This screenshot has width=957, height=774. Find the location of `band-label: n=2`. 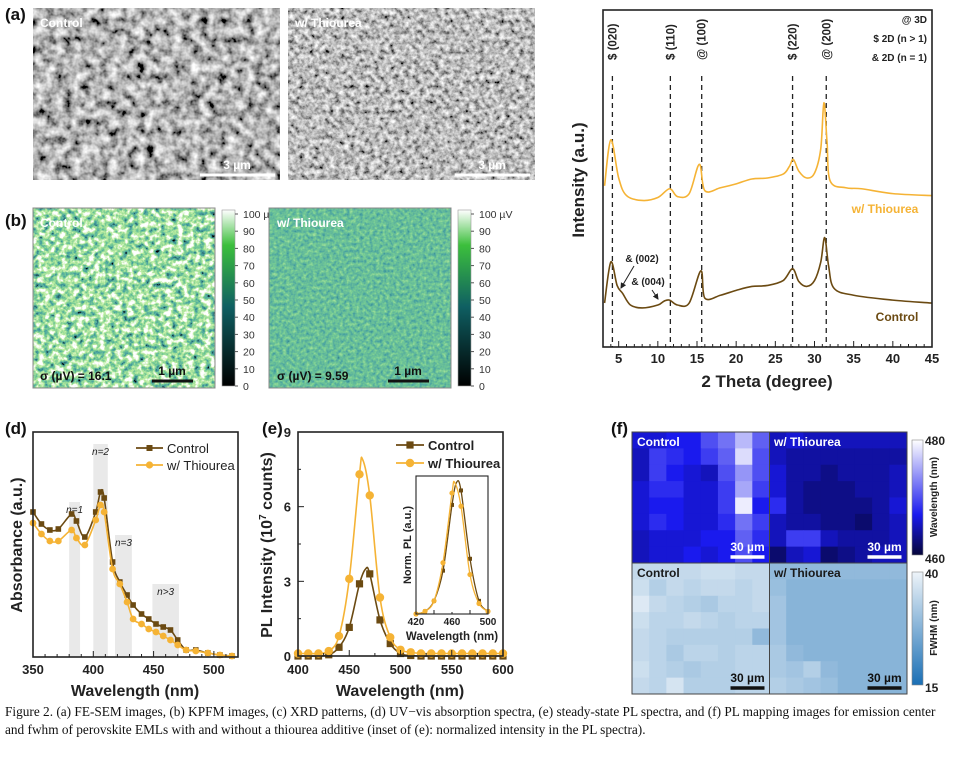

band-label: n=2 is located at coordinates (100, 452).